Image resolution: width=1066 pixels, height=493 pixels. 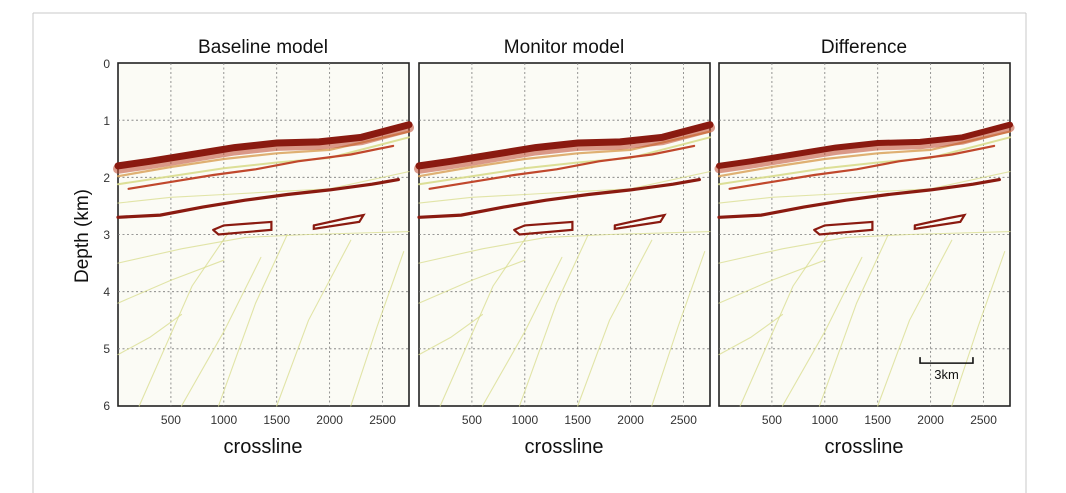 What do you see at coordinates (564, 47) in the screenshot?
I see `panel-title: Monitor model` at bounding box center [564, 47].